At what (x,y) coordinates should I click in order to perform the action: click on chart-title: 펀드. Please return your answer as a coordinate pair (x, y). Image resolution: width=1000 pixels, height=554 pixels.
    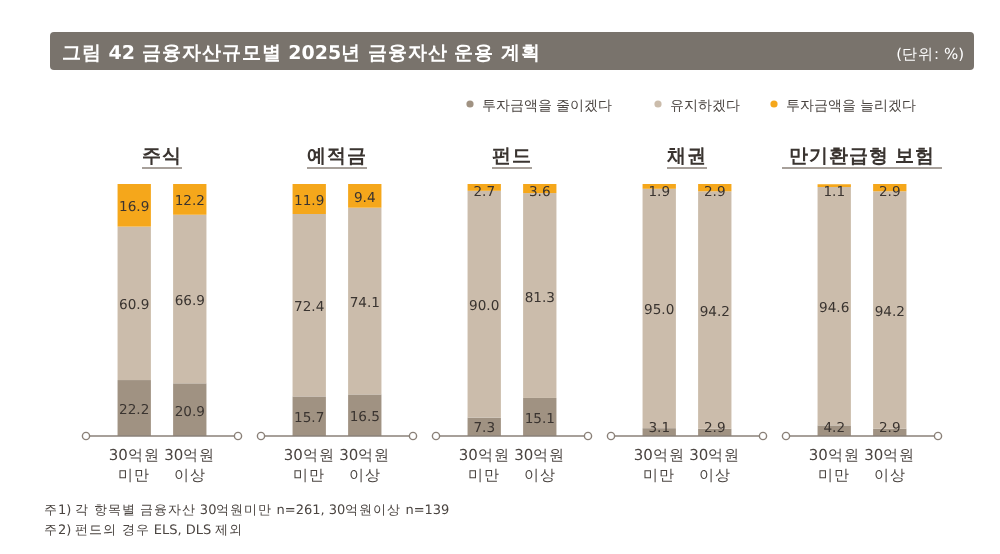
    Looking at the image, I should click on (512, 157).